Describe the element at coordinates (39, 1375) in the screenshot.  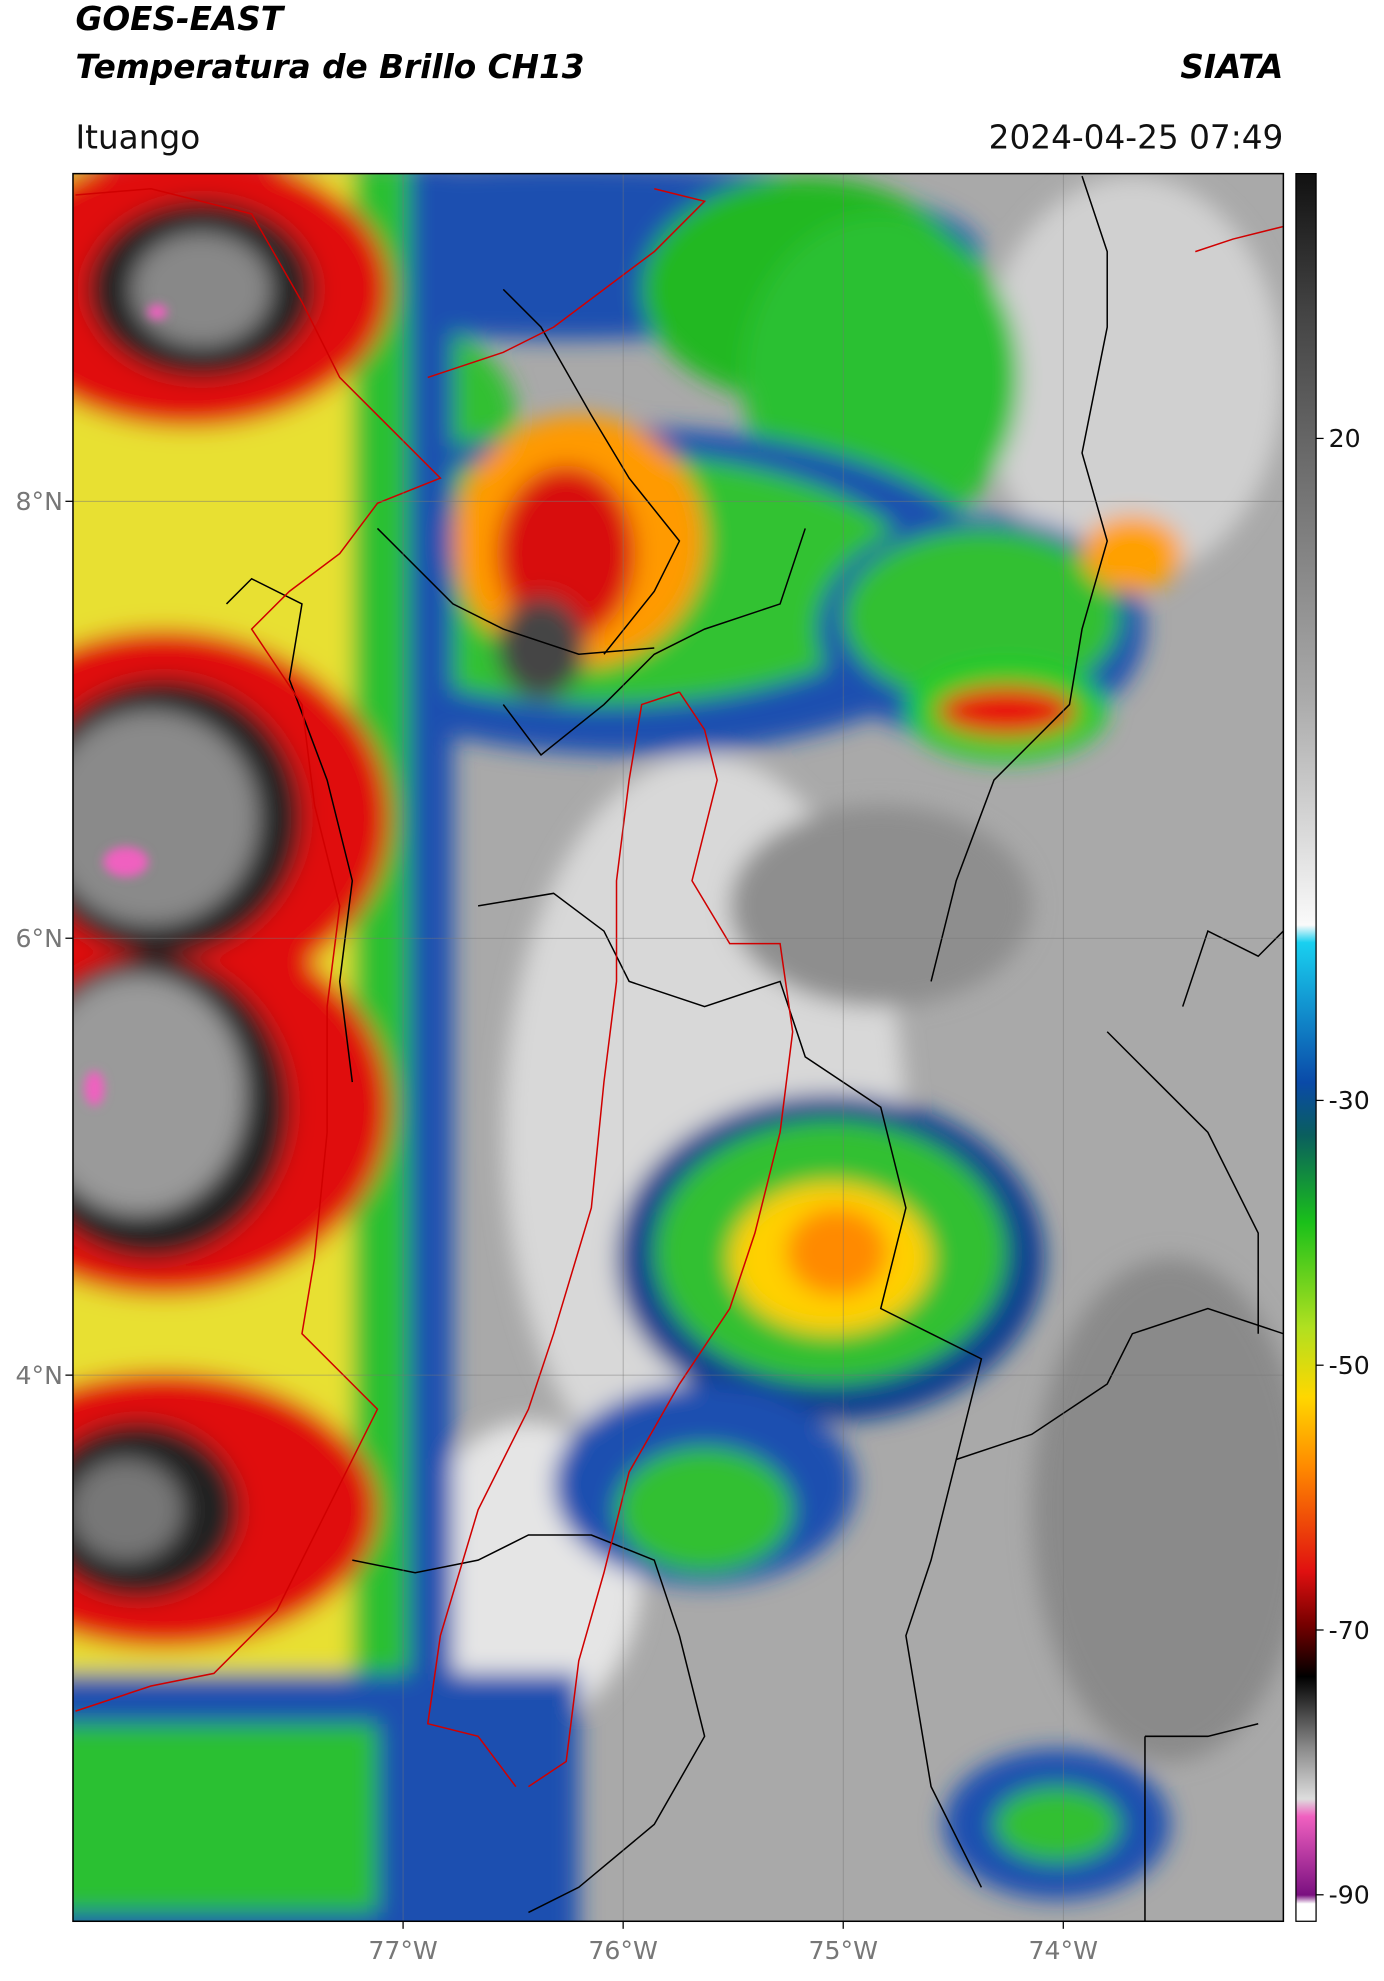
I see `y-tick-label: 4°N` at that location.